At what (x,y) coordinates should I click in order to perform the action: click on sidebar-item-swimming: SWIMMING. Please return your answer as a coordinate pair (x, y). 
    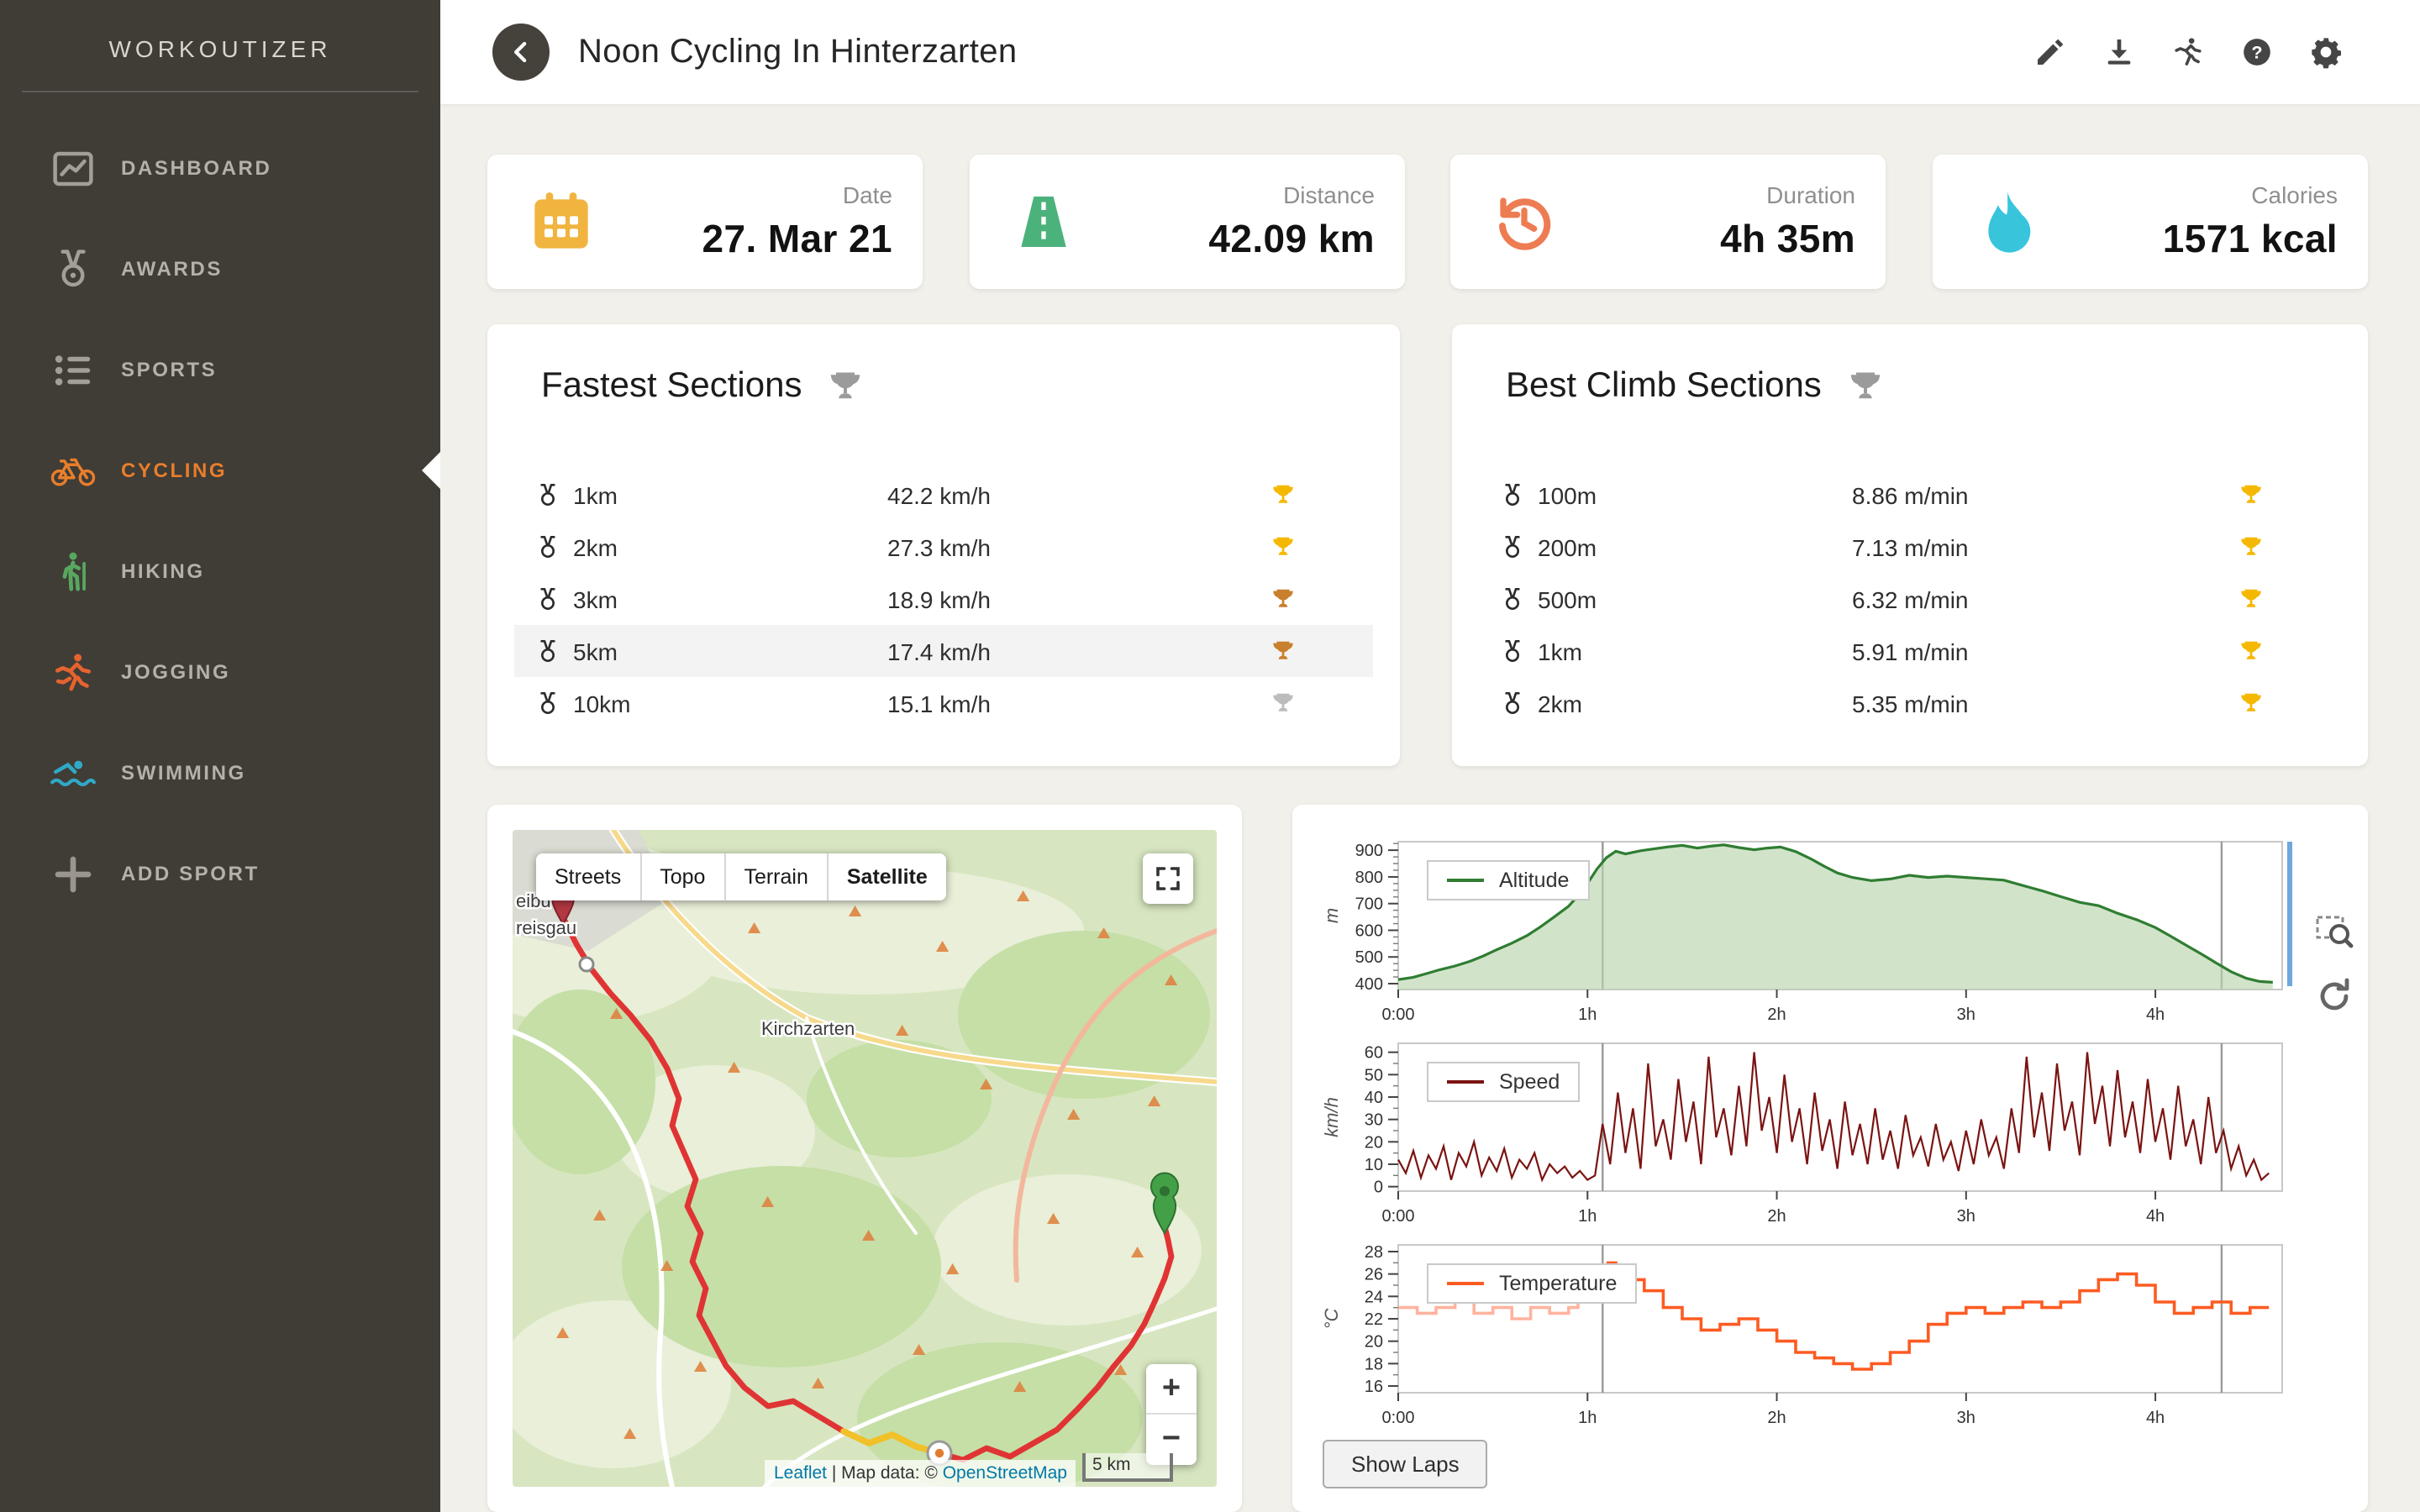
    Looking at the image, I should click on (220, 772).